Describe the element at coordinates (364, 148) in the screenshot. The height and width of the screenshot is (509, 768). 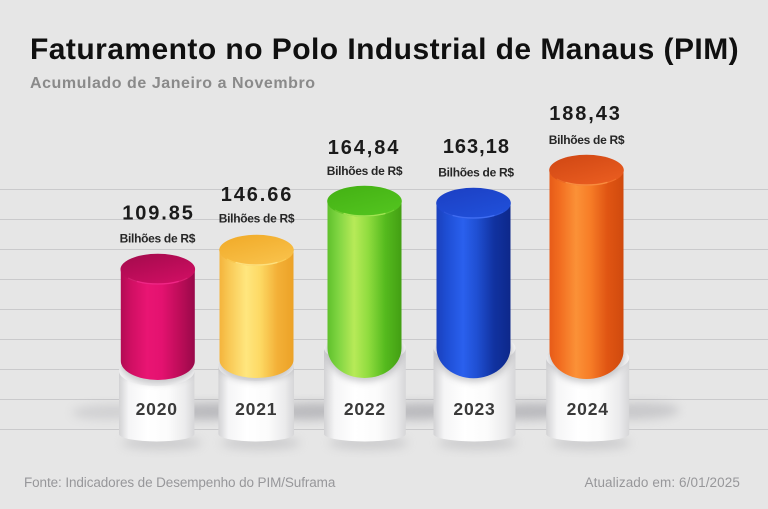
I see `svg-text: 164,84` at that location.